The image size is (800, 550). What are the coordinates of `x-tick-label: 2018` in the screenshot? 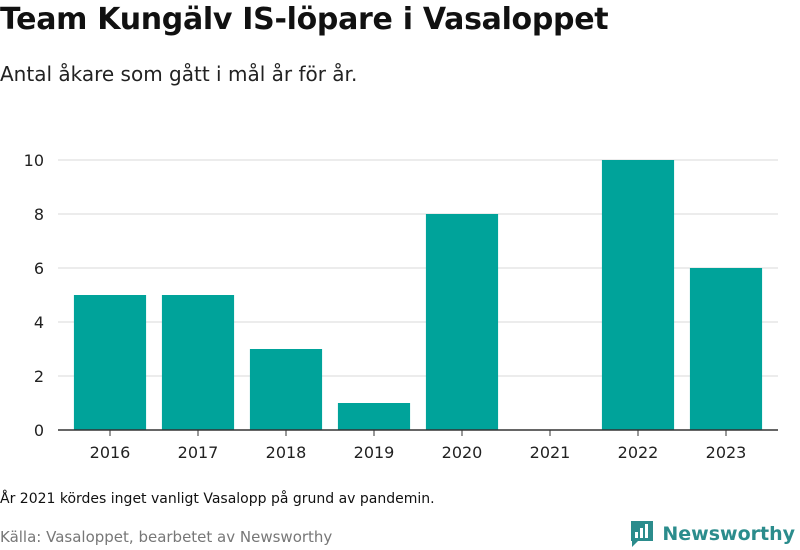 It's located at (286, 452).